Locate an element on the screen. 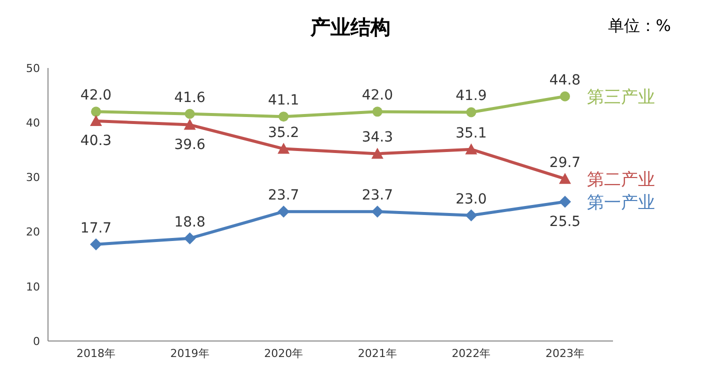  data-label: 44.8 is located at coordinates (565, 80).